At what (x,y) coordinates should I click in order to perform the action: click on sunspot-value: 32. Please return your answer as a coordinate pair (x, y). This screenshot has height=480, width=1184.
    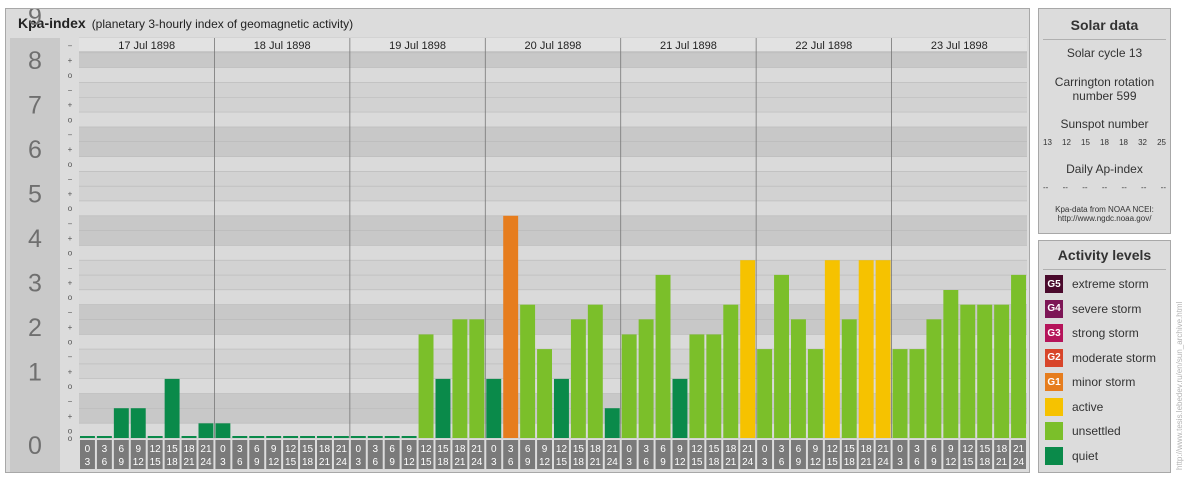
    Looking at the image, I should click on (1142, 142).